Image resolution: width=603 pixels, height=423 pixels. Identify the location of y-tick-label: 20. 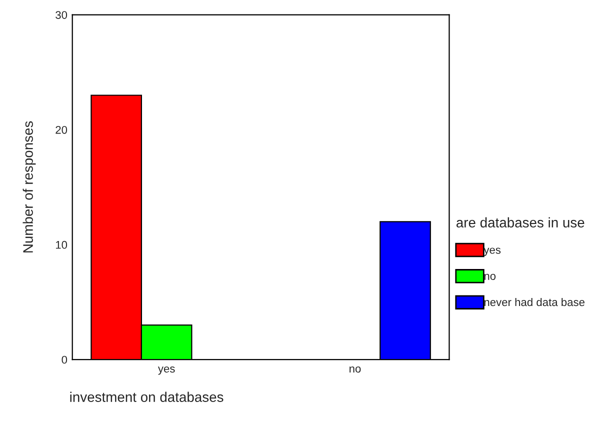
(62, 130).